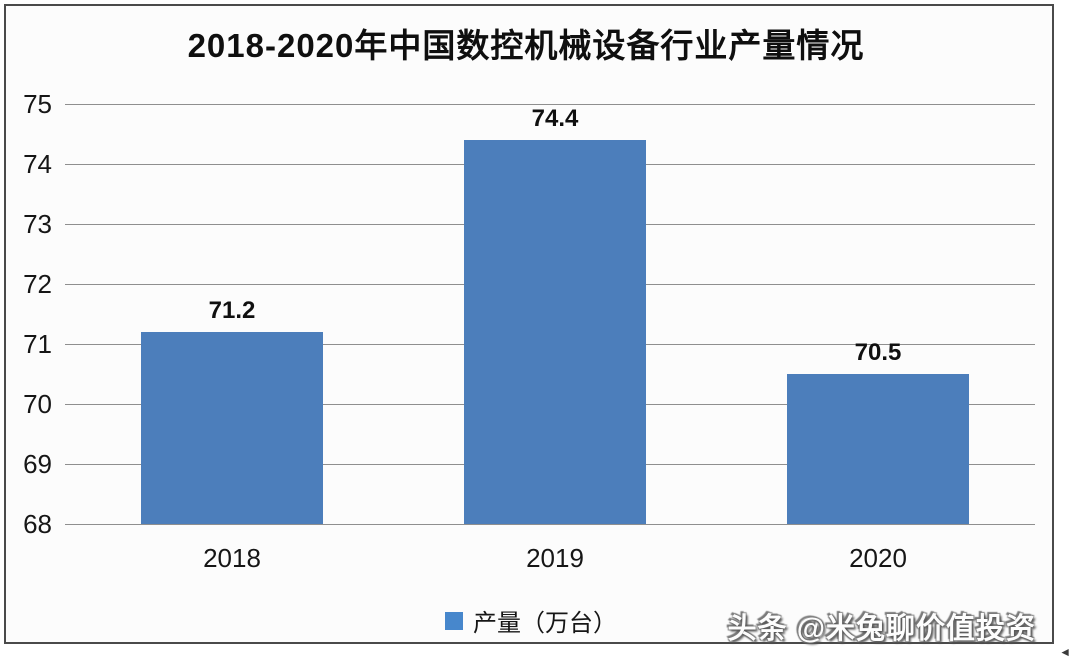 The width and height of the screenshot is (1072, 660). Describe the element at coordinates (1065, 652) in the screenshot. I see `resize-arrow-icon: ◄` at that location.